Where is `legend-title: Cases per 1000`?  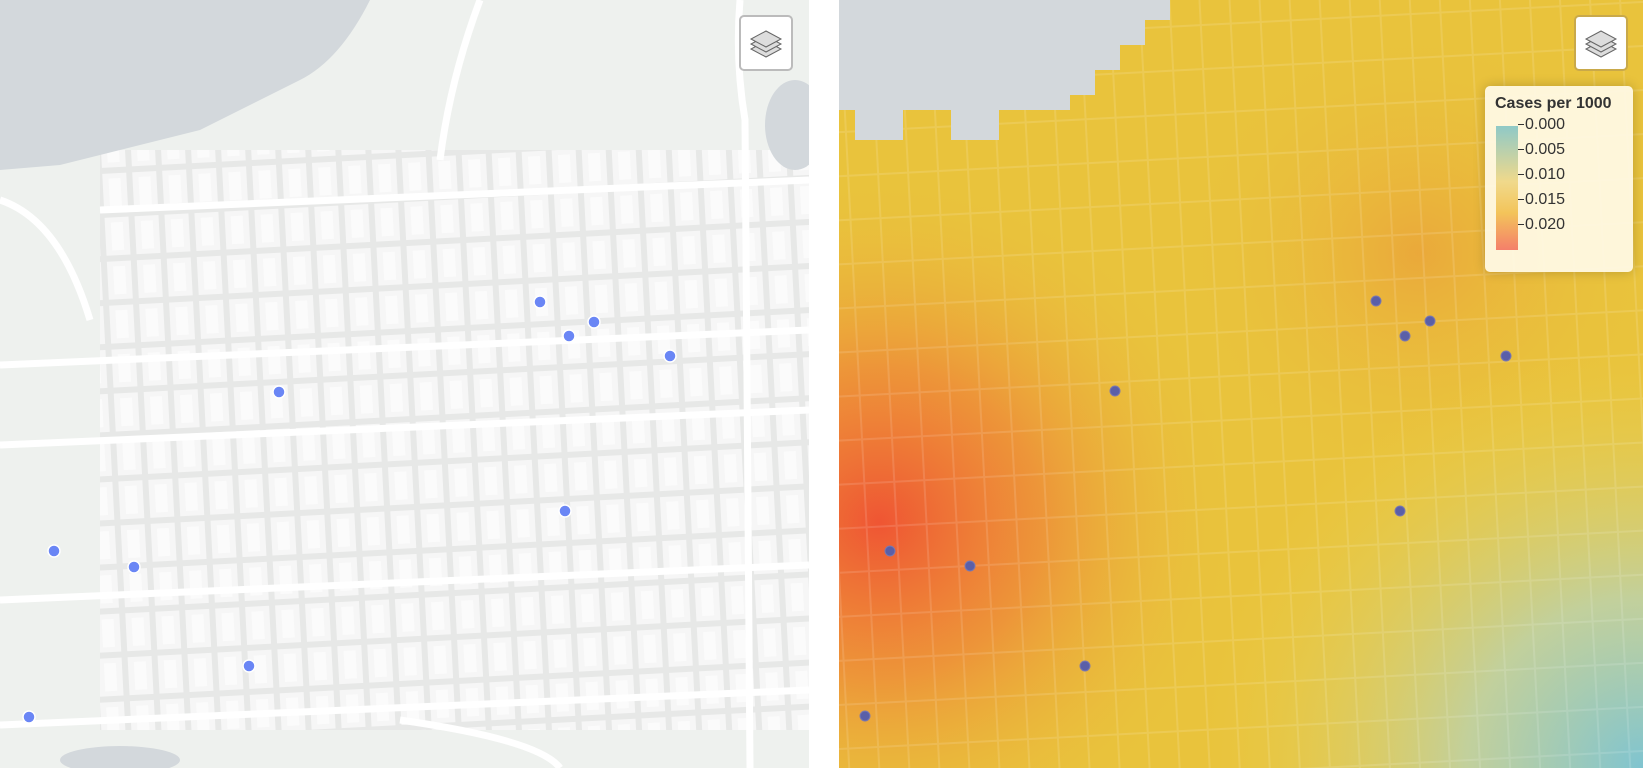
legend-title: Cases per 1000 is located at coordinates (1553, 103).